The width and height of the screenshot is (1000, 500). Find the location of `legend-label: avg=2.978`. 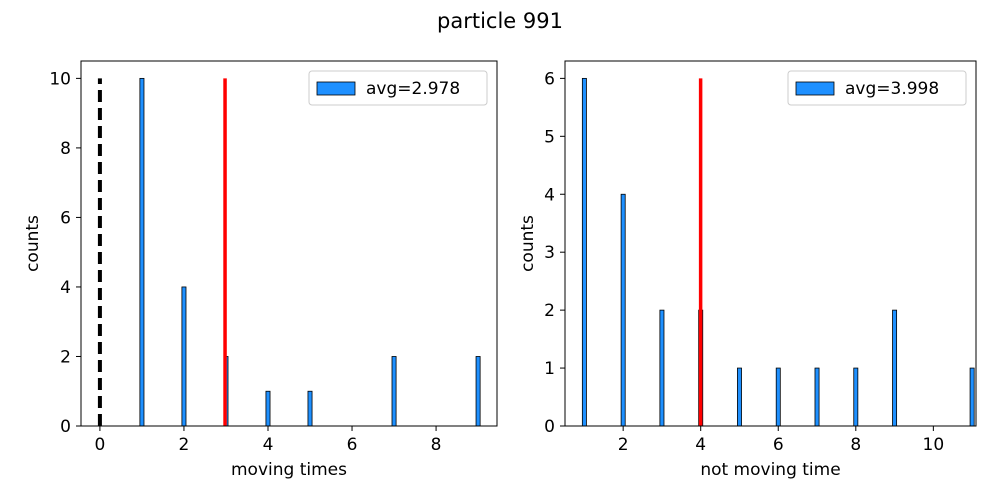

legend-label: avg=2.978 is located at coordinates (413, 89).